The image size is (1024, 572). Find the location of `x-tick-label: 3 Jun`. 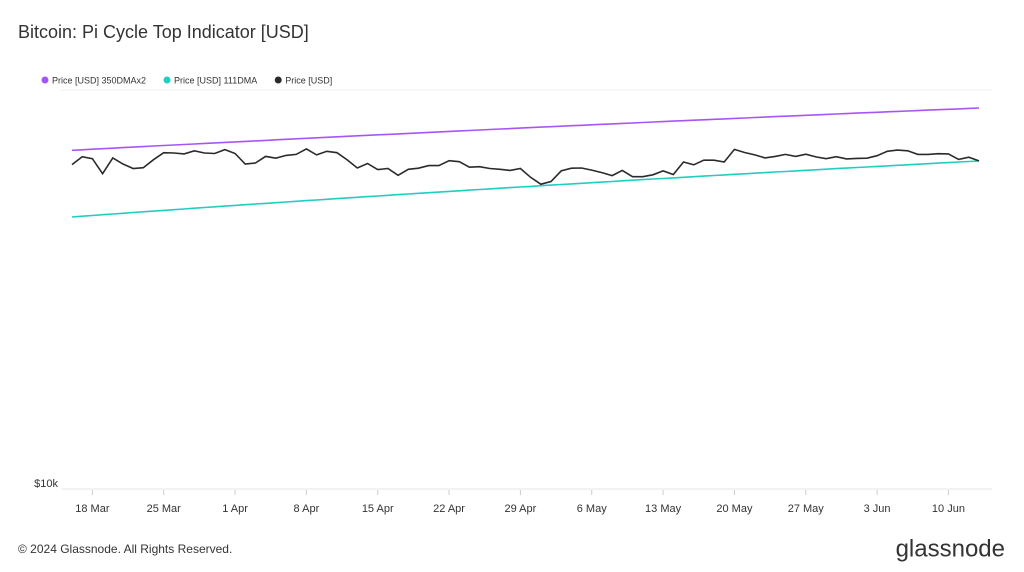

x-tick-label: 3 Jun is located at coordinates (877, 509).